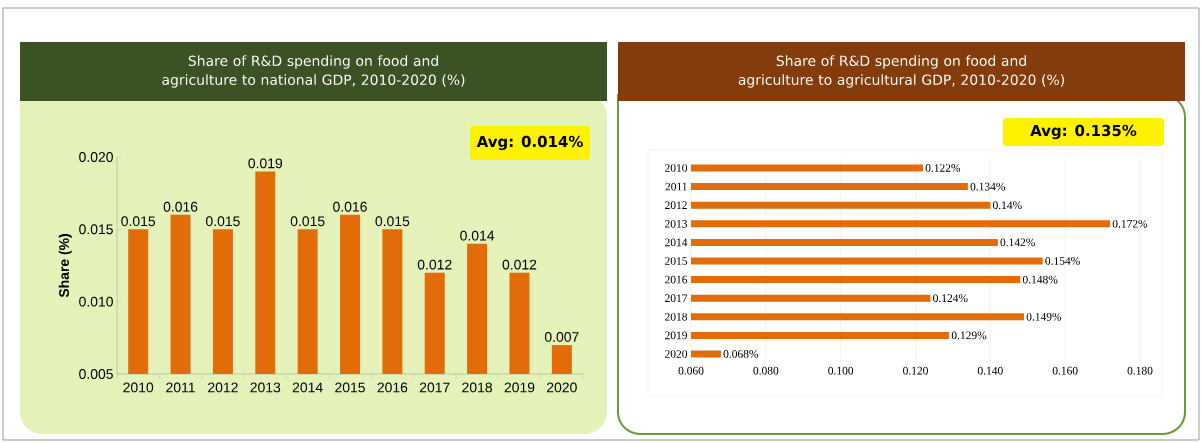  What do you see at coordinates (990, 370) in the screenshot?
I see `x-tick-label: 0.140` at bounding box center [990, 370].